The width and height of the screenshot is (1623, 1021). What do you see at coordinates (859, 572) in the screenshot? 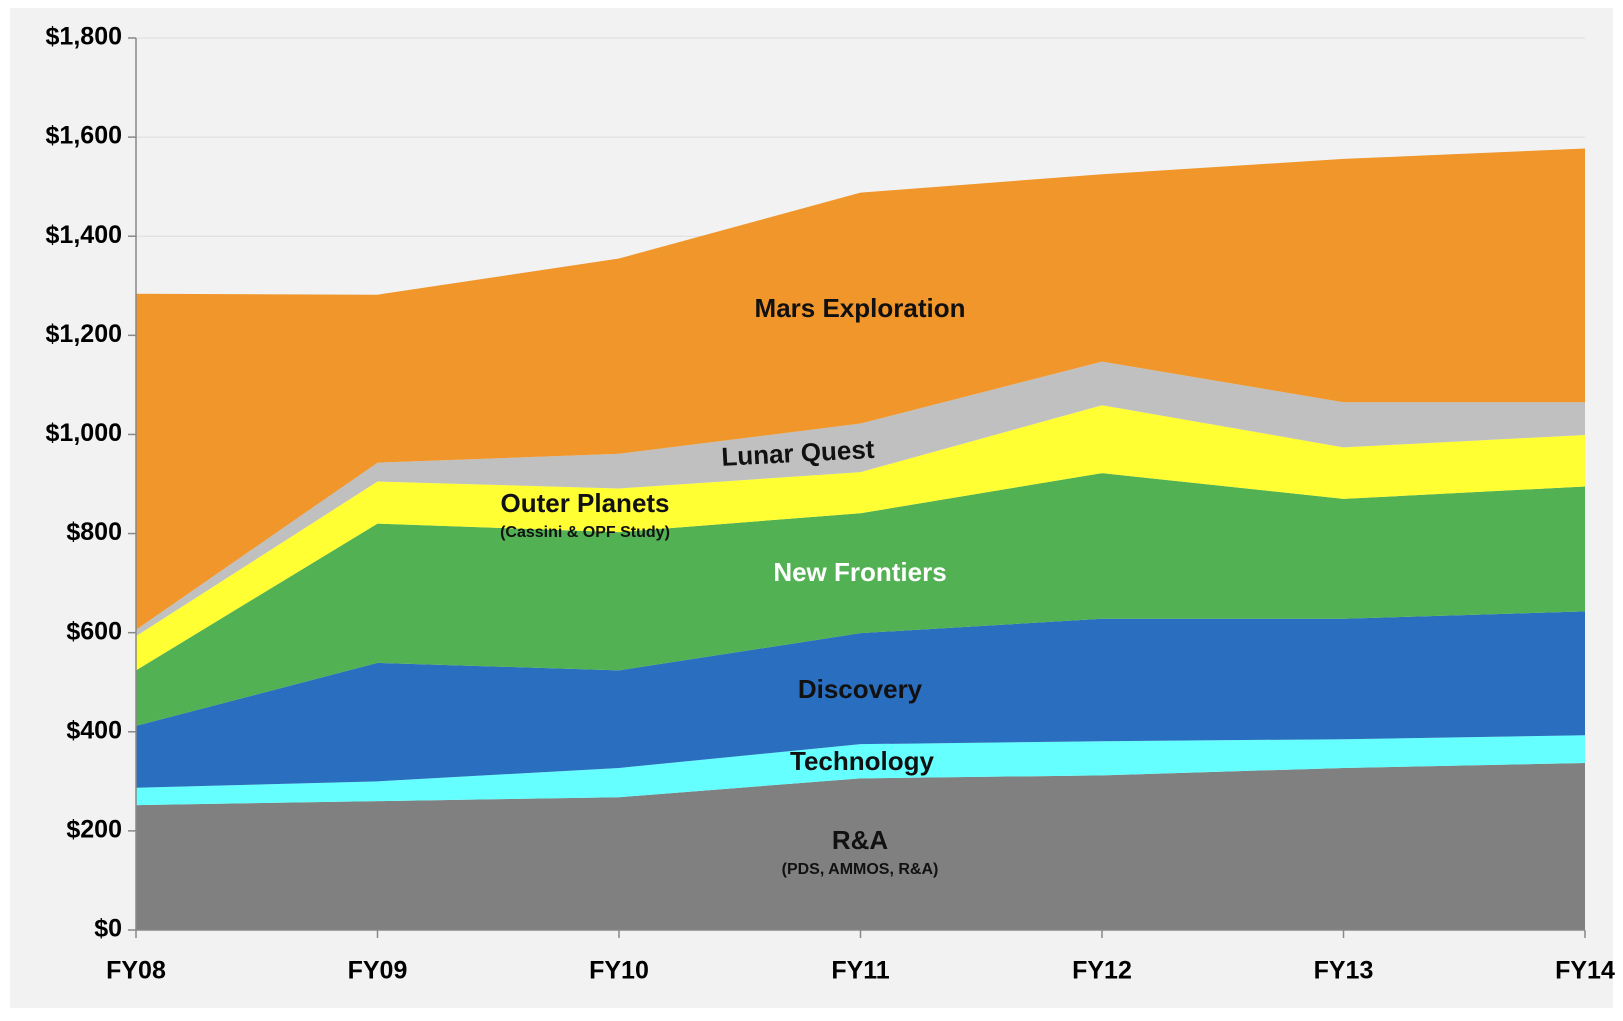
I see `series-label: New Frontiers` at bounding box center [859, 572].